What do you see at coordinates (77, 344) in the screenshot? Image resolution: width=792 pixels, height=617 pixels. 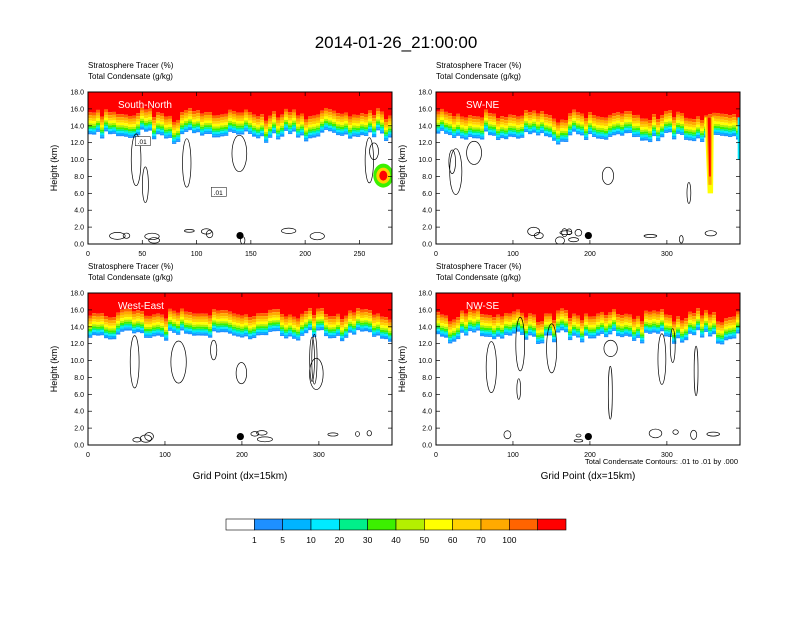 I see `y-tick-label: 12.0` at bounding box center [77, 344].